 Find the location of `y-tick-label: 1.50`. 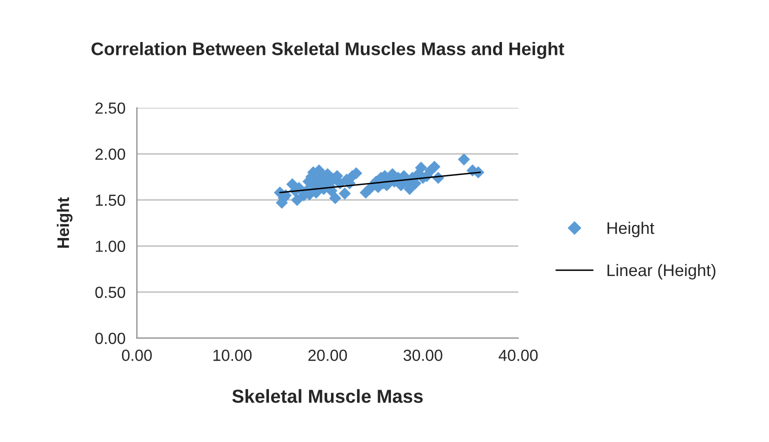

y-tick-label: 1.50 is located at coordinates (111, 200).